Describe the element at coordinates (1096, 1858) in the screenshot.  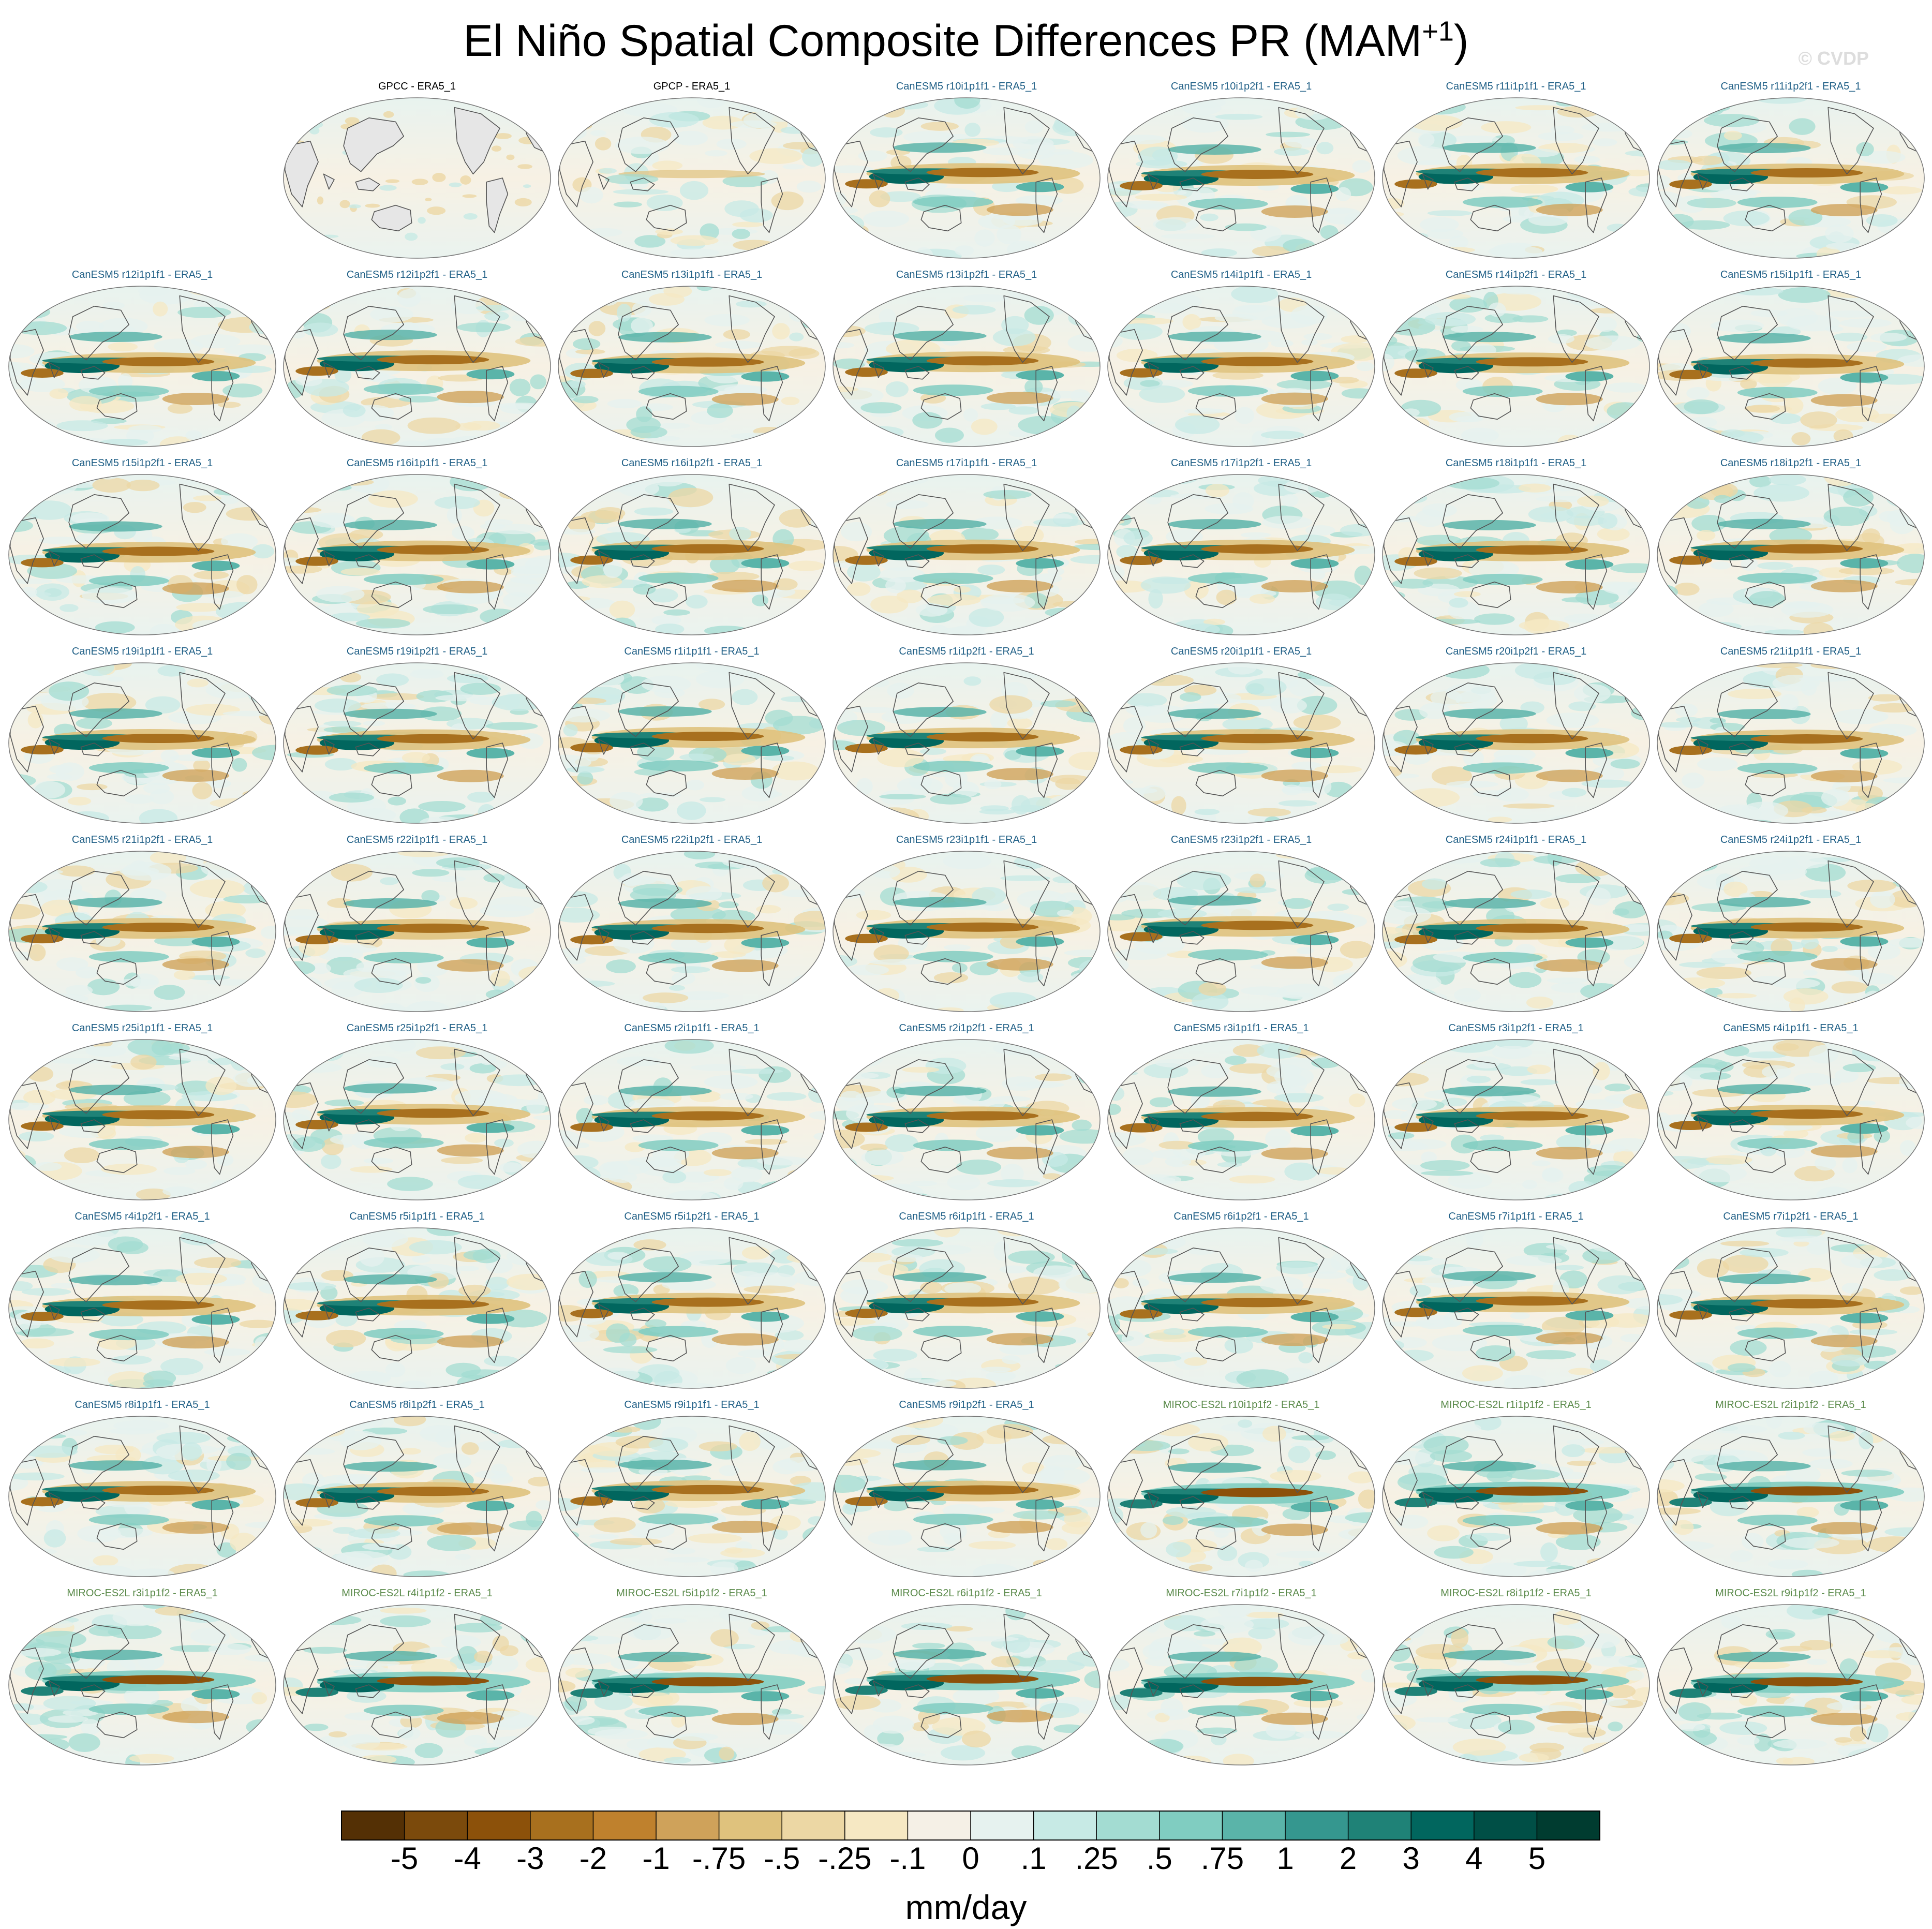
I see `colorbar-tick-label: .25` at that location.